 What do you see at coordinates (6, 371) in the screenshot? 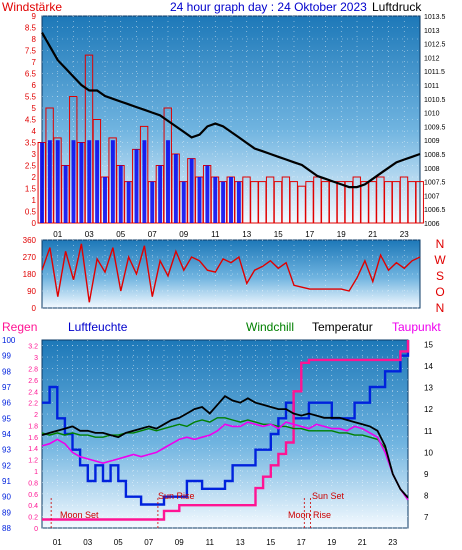
I see `humidity-tick-label: 98` at bounding box center [6, 371].